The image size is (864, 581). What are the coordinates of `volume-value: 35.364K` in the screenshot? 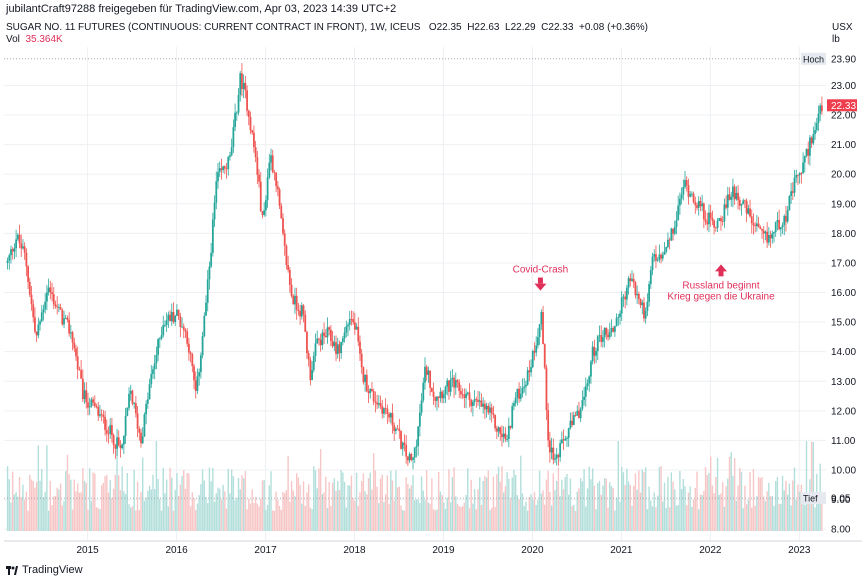 It's located at (44, 39).